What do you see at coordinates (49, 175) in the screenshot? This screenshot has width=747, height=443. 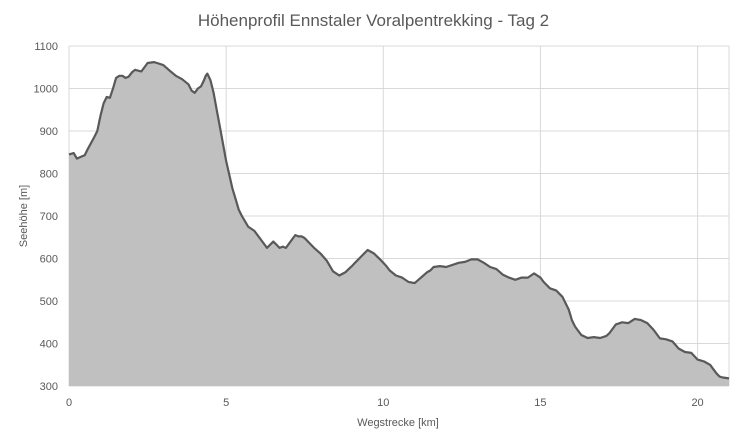 I see `y-tick-label-800: 800` at bounding box center [49, 175].